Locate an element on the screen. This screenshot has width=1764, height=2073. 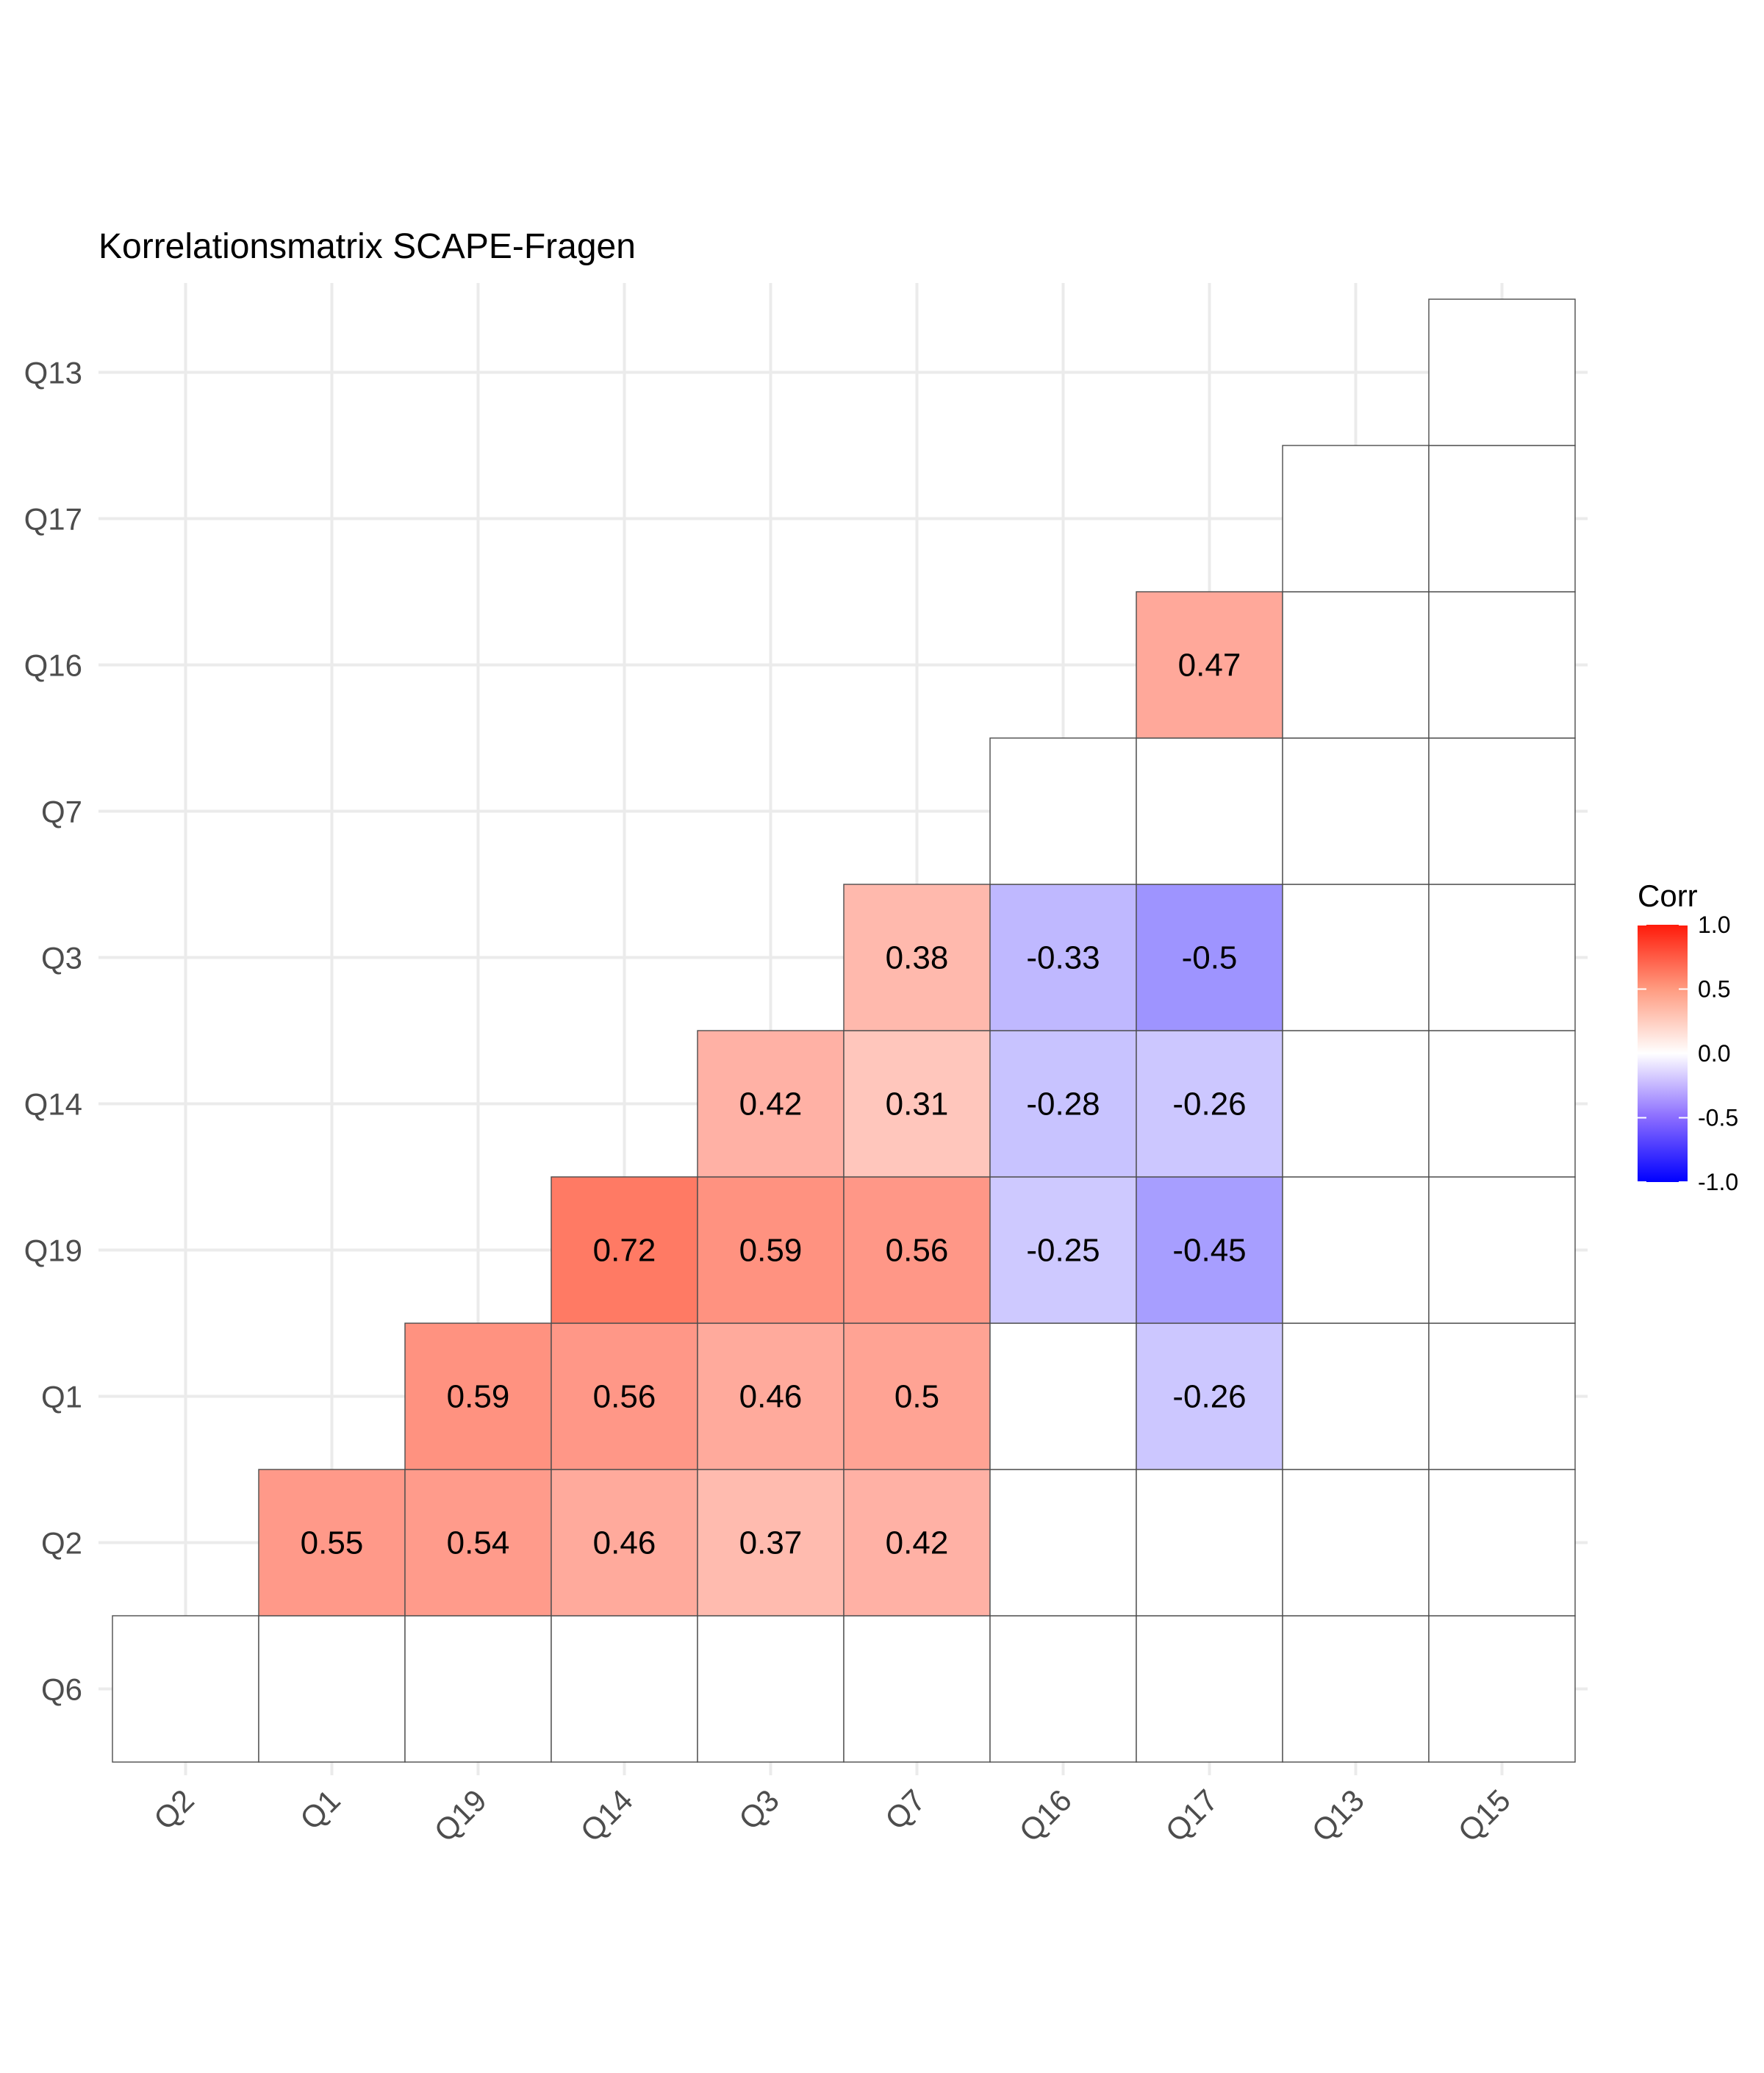
y-tick-label: Q7 is located at coordinates (61, 812).